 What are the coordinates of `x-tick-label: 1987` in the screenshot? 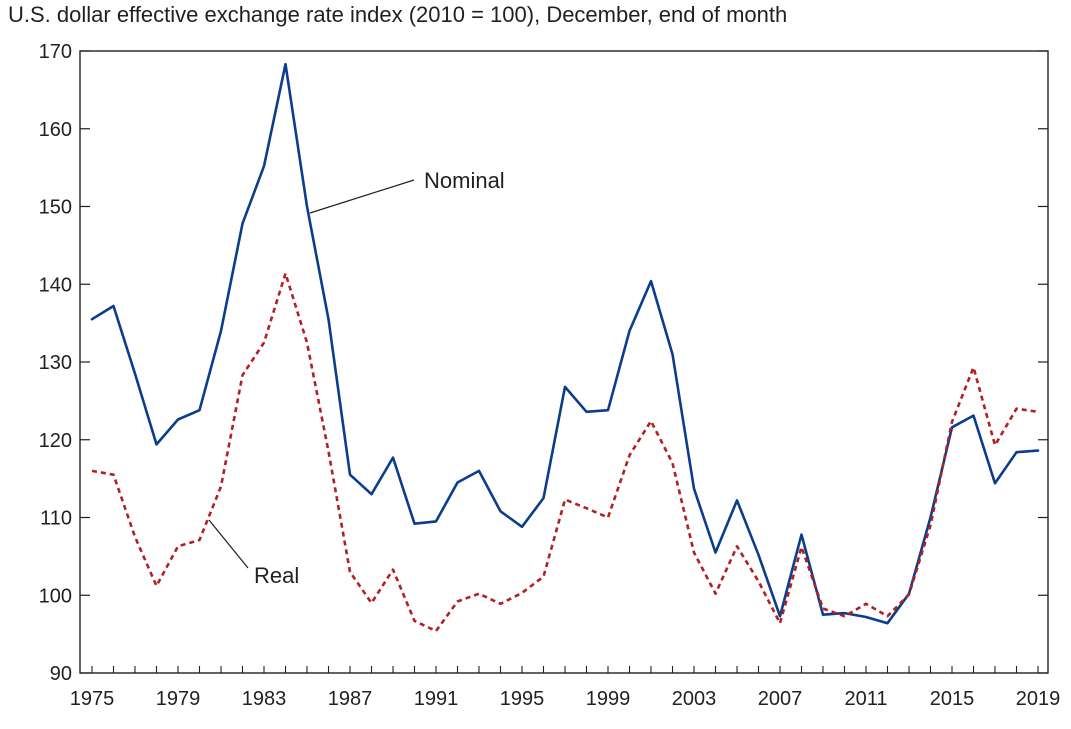 It's located at (350, 699).